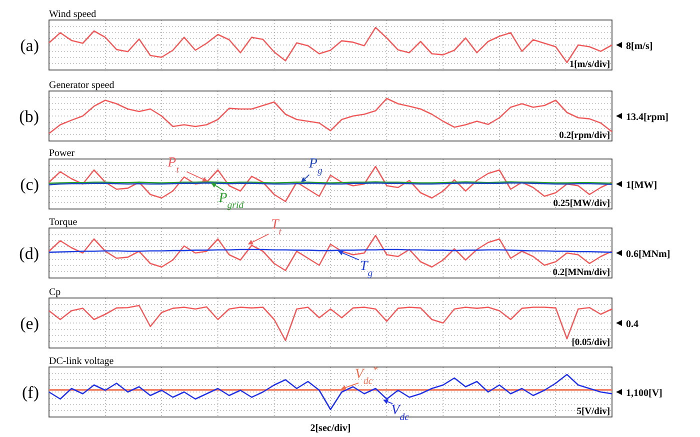 The image size is (700, 437). What do you see at coordinates (593, 412) in the screenshot?
I see `annotation: 5[V/div]` at bounding box center [593, 412].